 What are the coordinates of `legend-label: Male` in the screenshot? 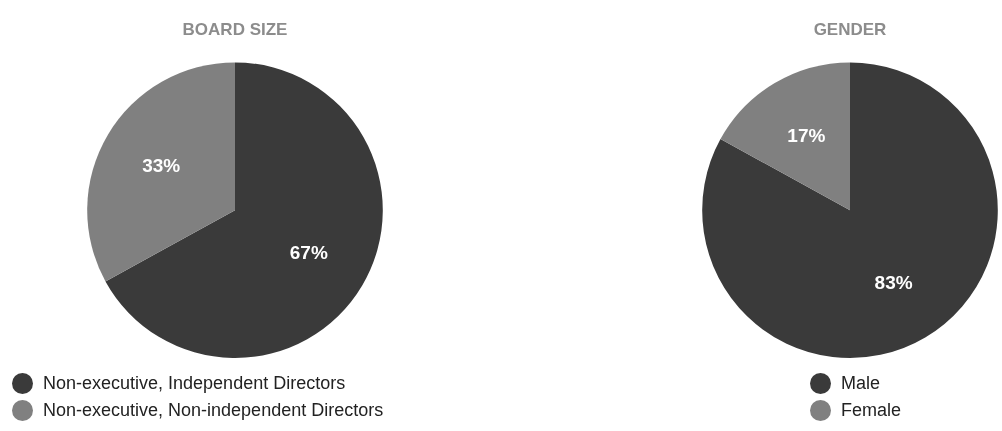 It's located at (861, 383).